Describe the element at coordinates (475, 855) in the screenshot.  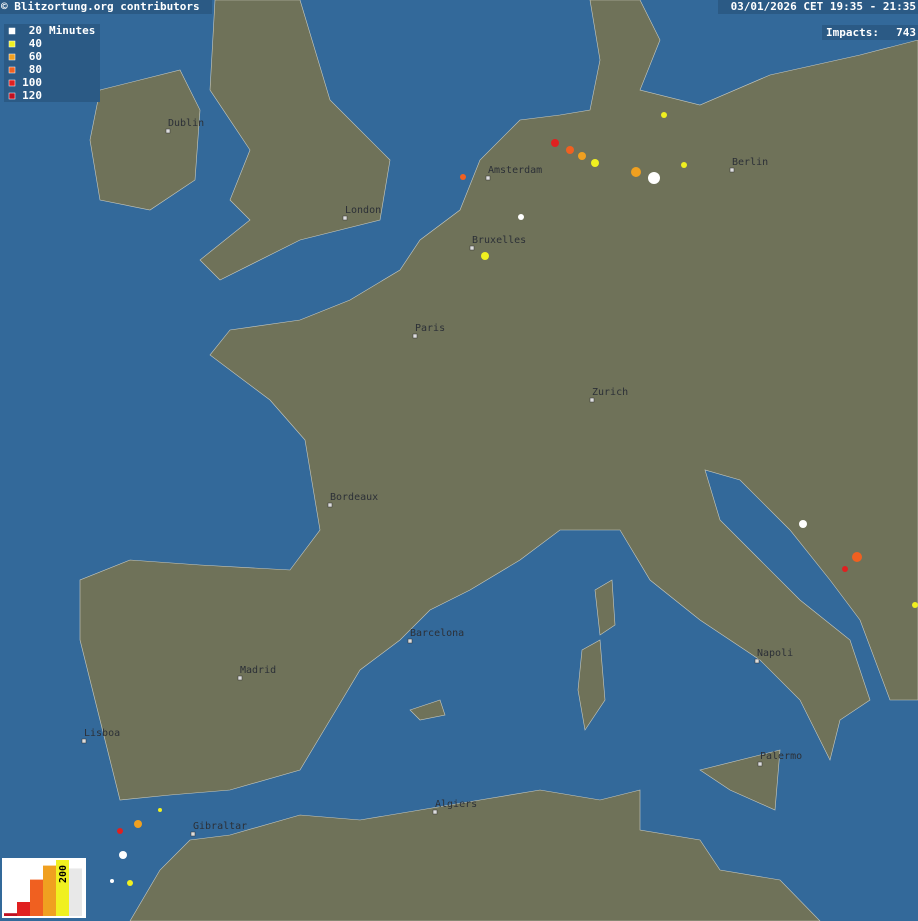
I see `land-africa` at that location.